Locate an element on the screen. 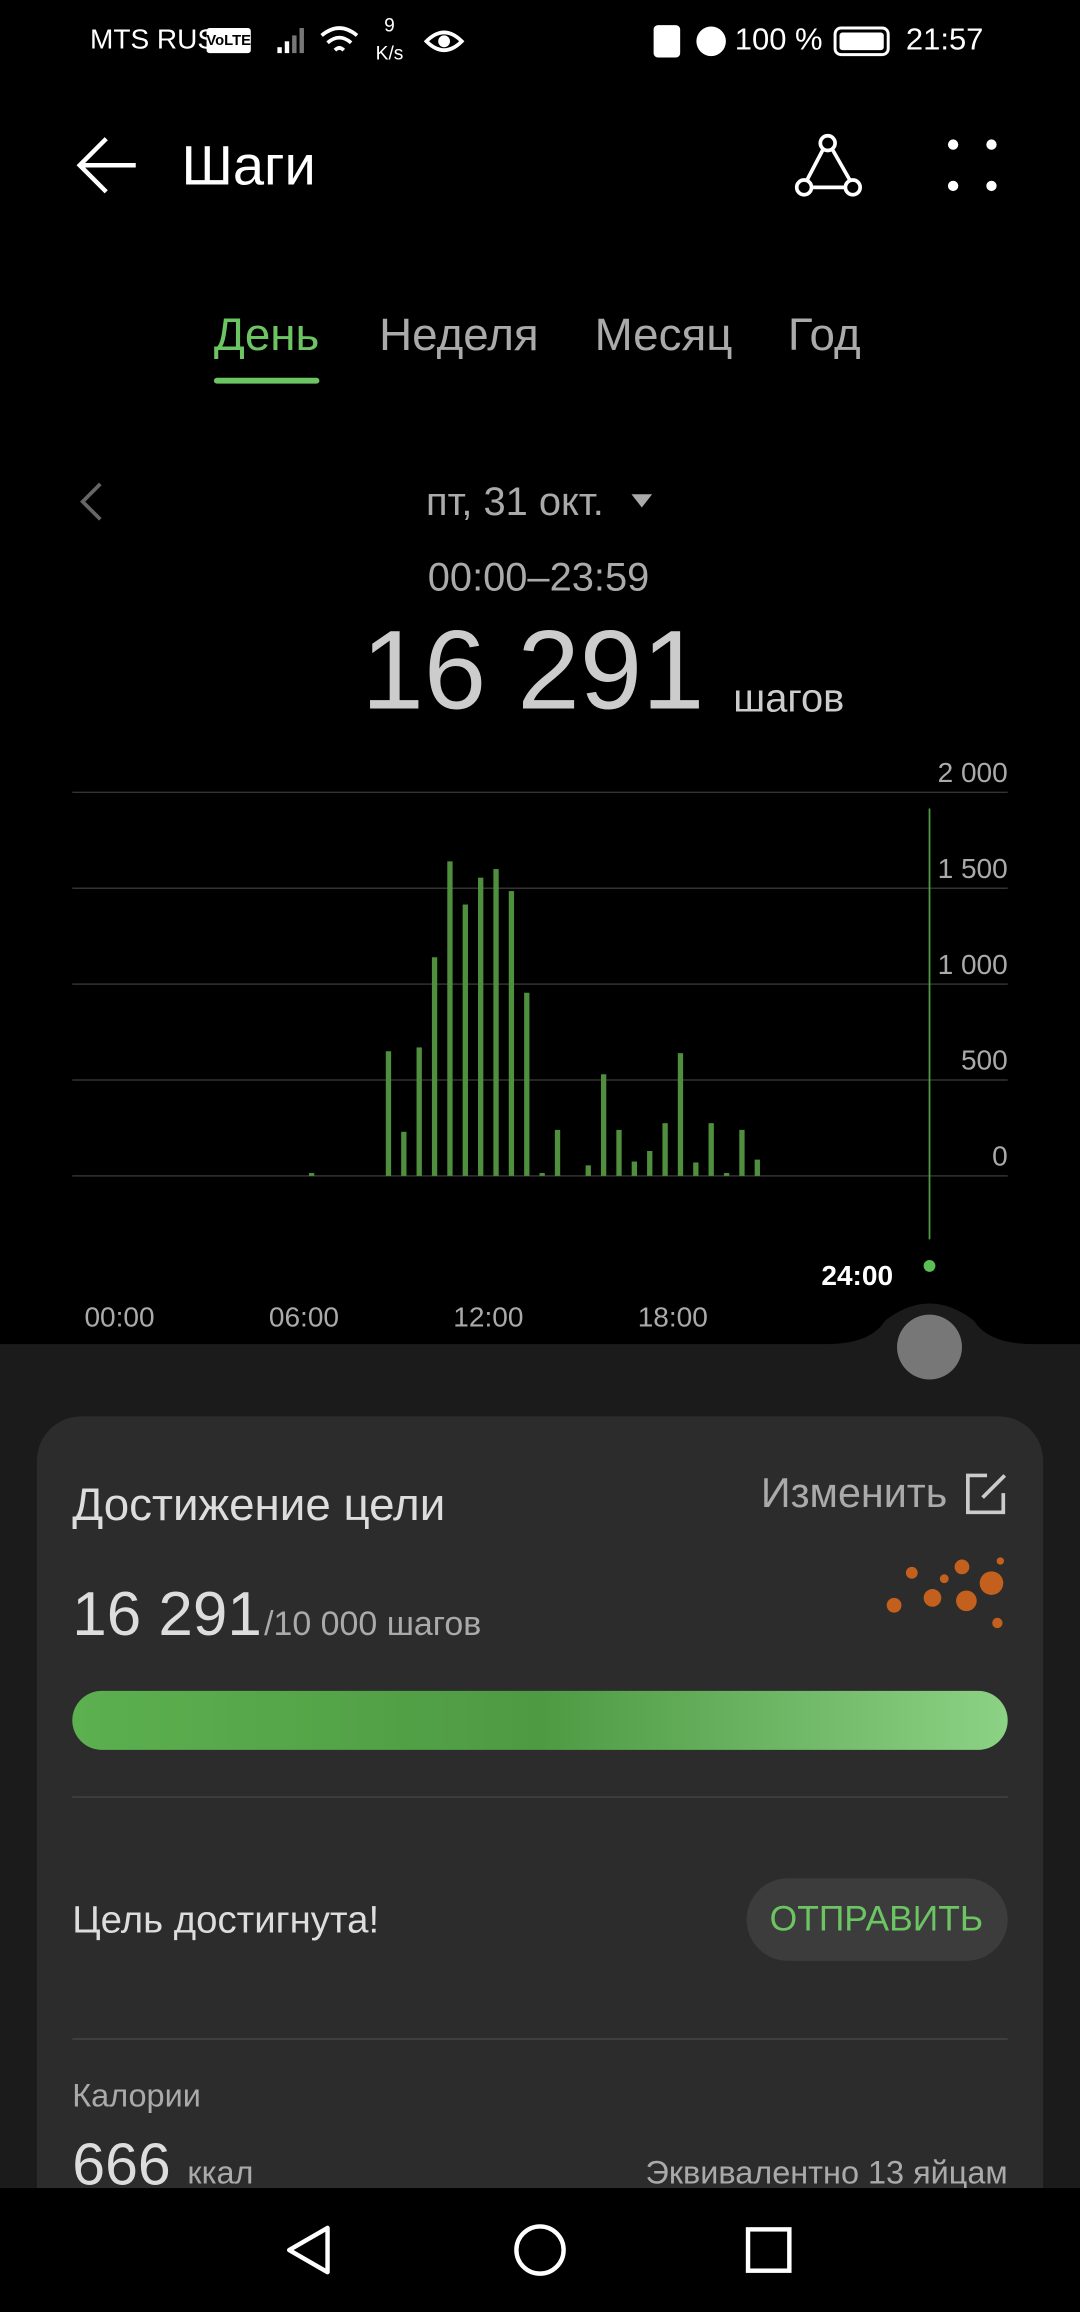 The image size is (1080, 2312). send-button is located at coordinates (877, 1919).